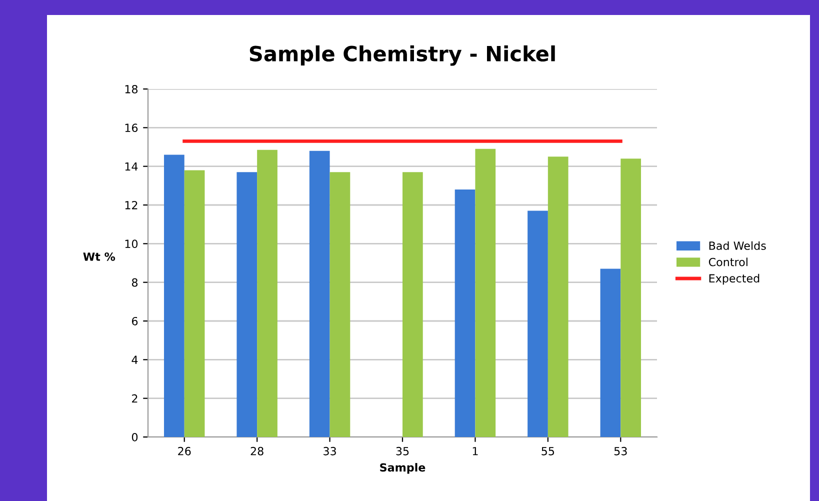 The width and height of the screenshot is (819, 501). Describe the element at coordinates (402, 451) in the screenshot. I see `x-tick-label: 35` at that location.